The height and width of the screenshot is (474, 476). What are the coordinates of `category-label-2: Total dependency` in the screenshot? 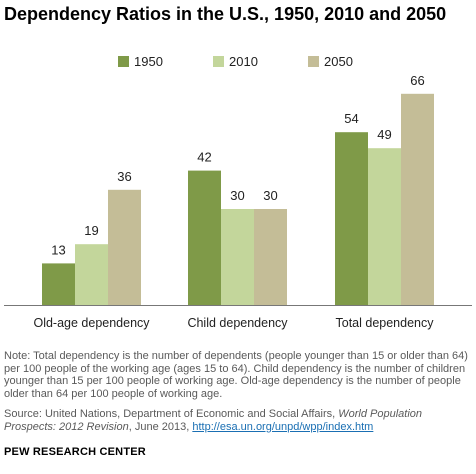 It's located at (385, 323).